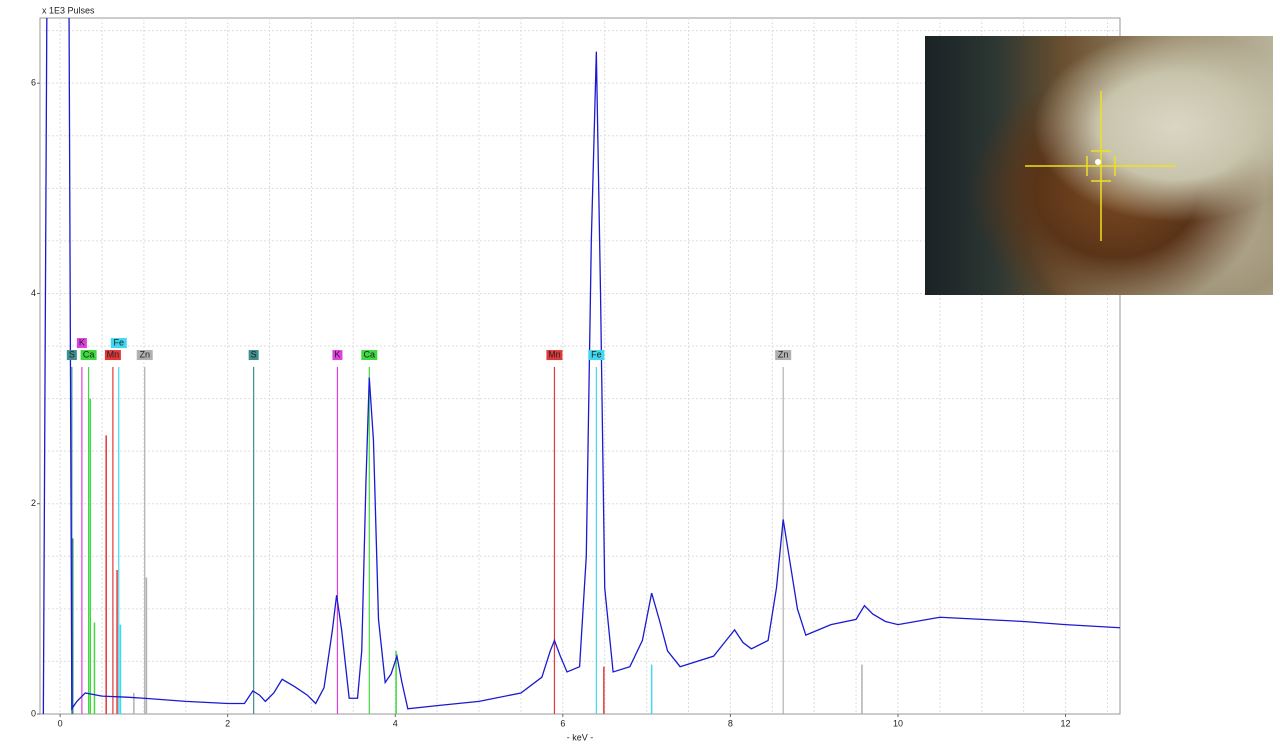 This screenshot has height=744, width=1273. Describe the element at coordinates (33, 503) in the screenshot. I see `y-tick-label: 2` at that location.